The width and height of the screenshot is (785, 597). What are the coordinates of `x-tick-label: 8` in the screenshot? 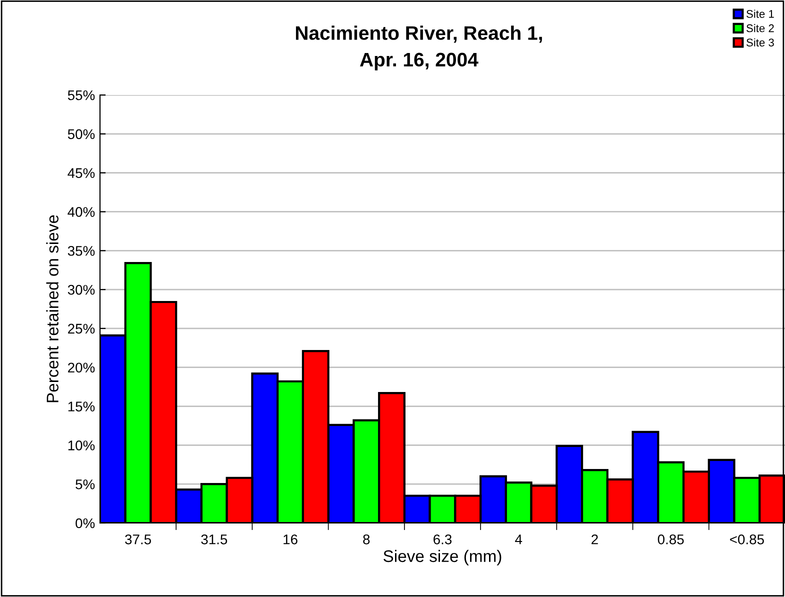 It's located at (366, 539).